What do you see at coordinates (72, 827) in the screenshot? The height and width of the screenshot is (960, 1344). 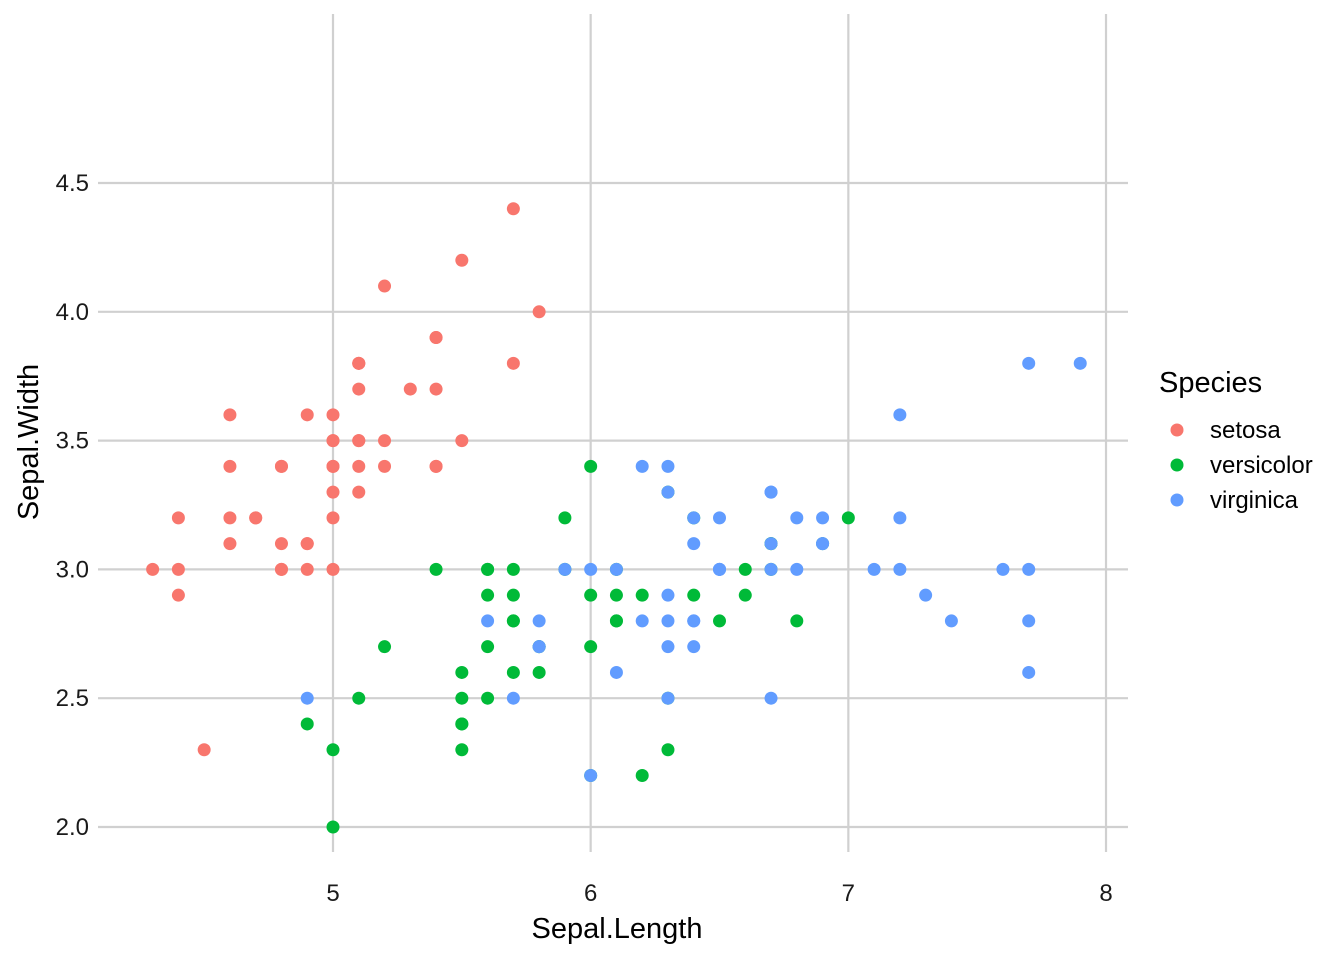 I see `y-tick-label: 2.0` at bounding box center [72, 827].